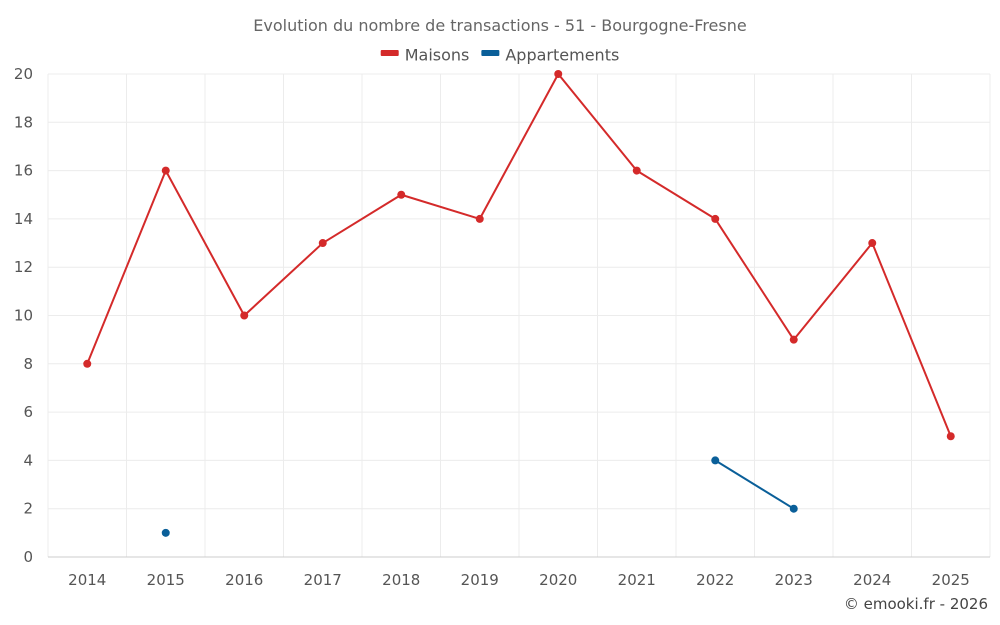  I want to click on y-tick-label: 16, so click(23, 171).